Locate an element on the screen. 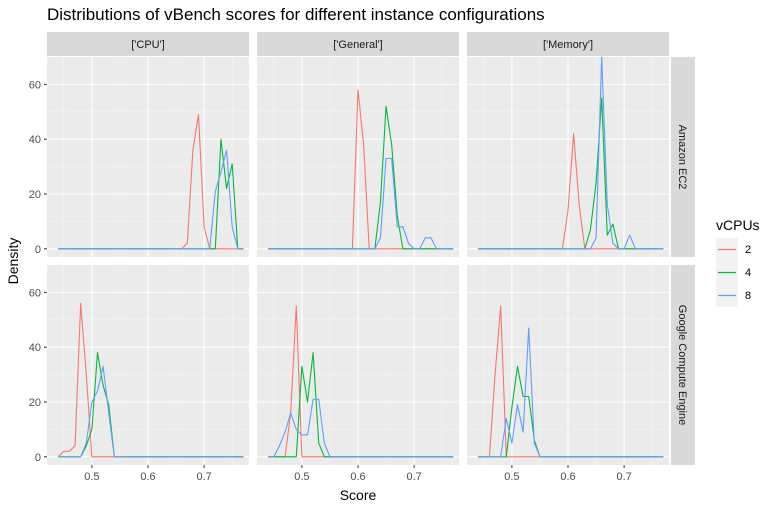 The height and width of the screenshot is (511, 777). column-strip-label: ['CPU'] is located at coordinates (148, 45).